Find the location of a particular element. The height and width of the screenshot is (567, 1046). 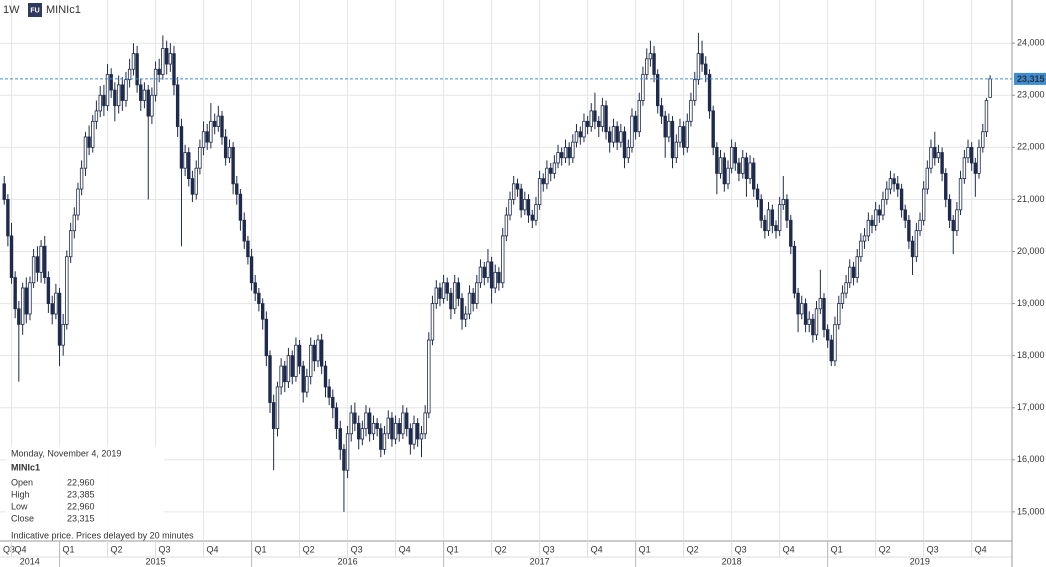

interval: 1W is located at coordinates (11, 10).